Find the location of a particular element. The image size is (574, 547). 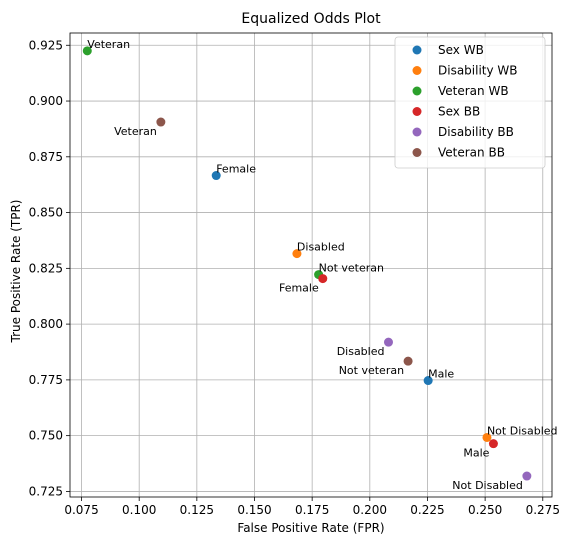

x-tick-label: 0.275 is located at coordinates (543, 510).